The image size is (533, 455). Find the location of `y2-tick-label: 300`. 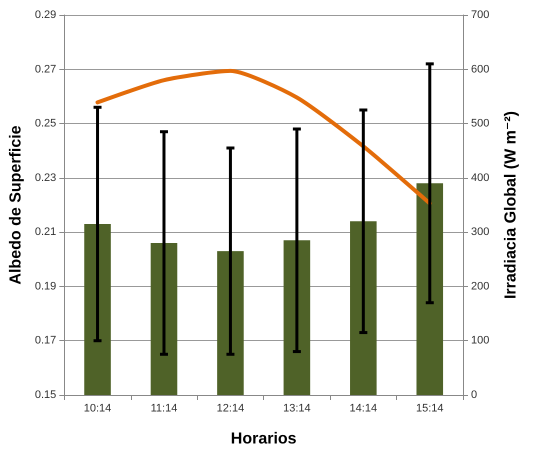

y2-tick-label: 300 is located at coordinates (480, 232).